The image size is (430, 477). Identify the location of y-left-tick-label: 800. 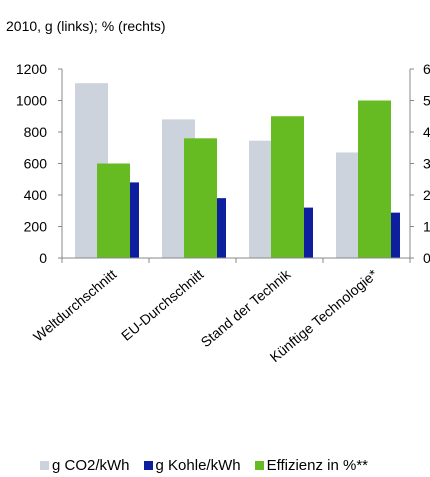
(36, 132).